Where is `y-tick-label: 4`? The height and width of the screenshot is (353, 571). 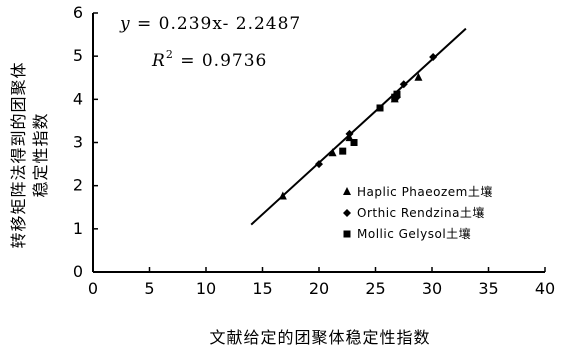 y-tick-label: 4 is located at coordinates (78, 98).